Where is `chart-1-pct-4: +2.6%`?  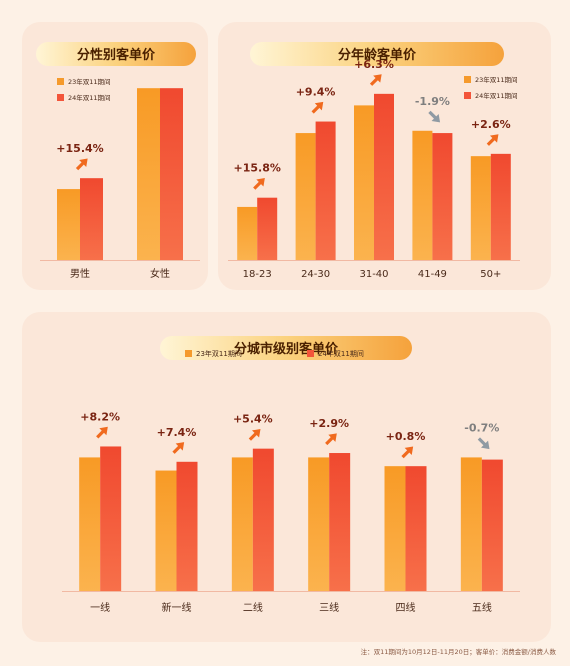
chart-1-pct-4: +2.6% is located at coordinates (491, 124).